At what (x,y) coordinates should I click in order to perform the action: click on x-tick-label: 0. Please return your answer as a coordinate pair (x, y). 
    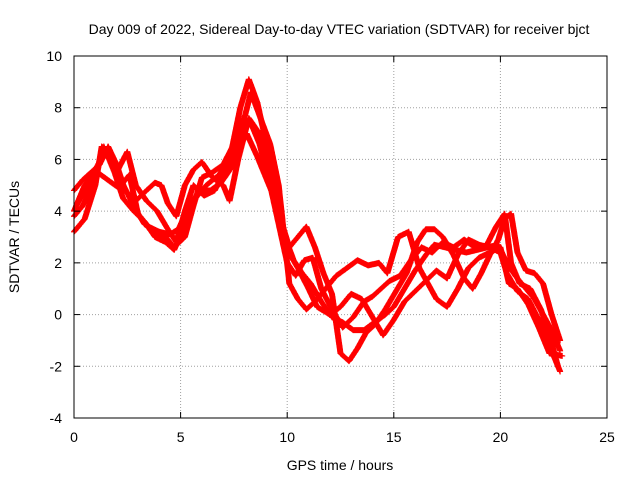
    Looking at the image, I should click on (74, 437).